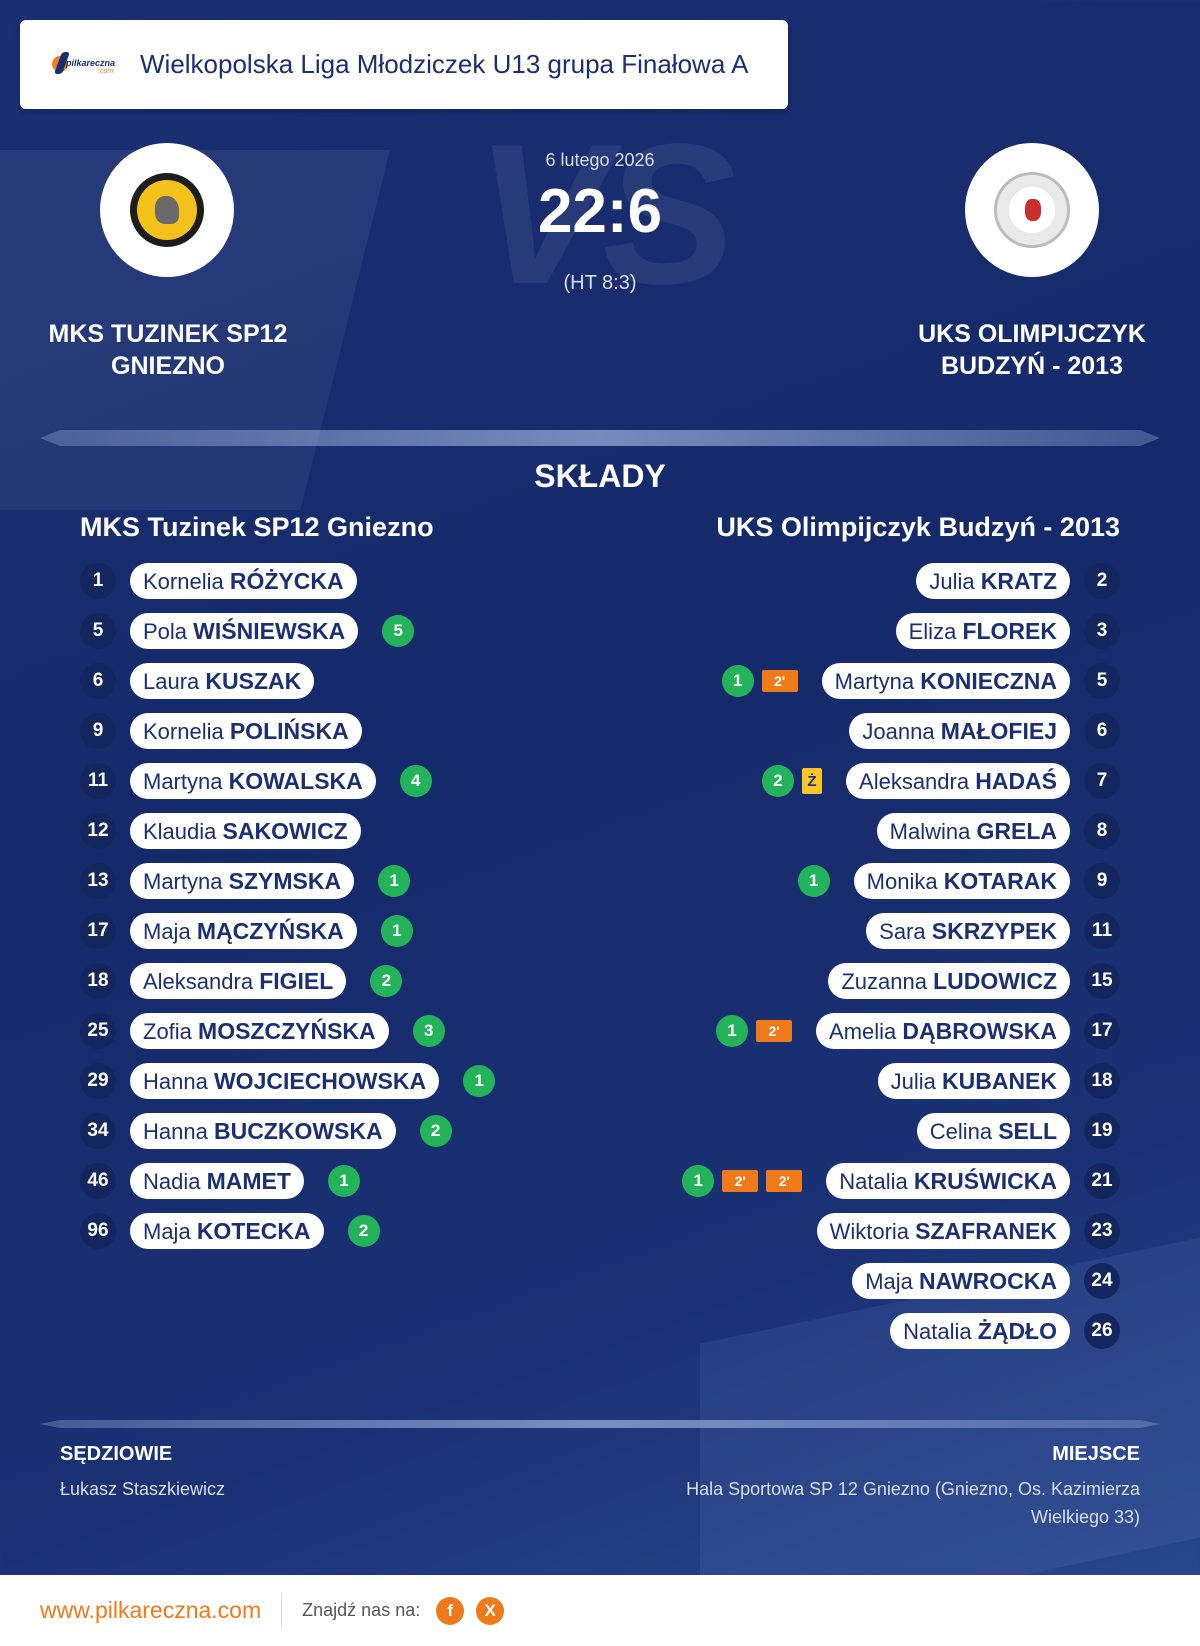  Describe the element at coordinates (289, 731) in the screenshot. I see `player-last-name: POLIŃSKA` at that location.